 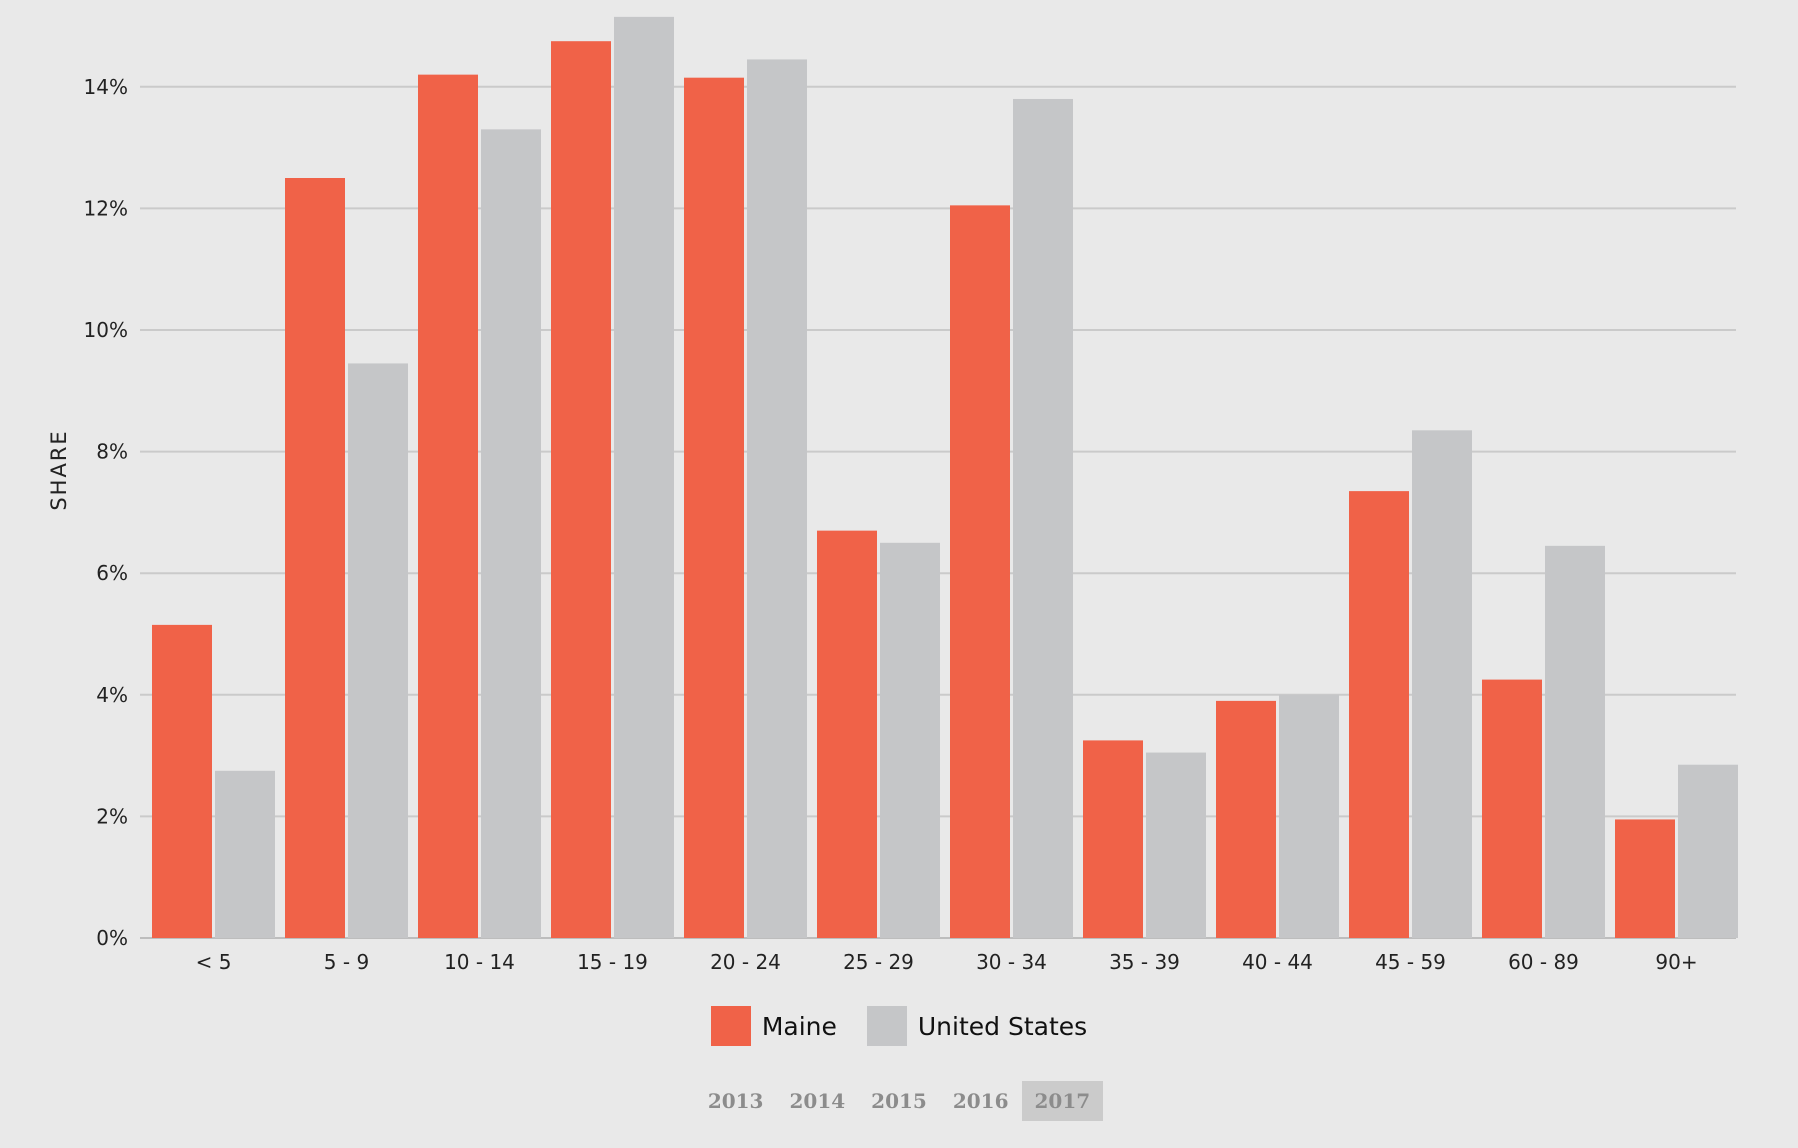 What do you see at coordinates (886, 1026) in the screenshot?
I see `legend-swatch-united-states` at bounding box center [886, 1026].